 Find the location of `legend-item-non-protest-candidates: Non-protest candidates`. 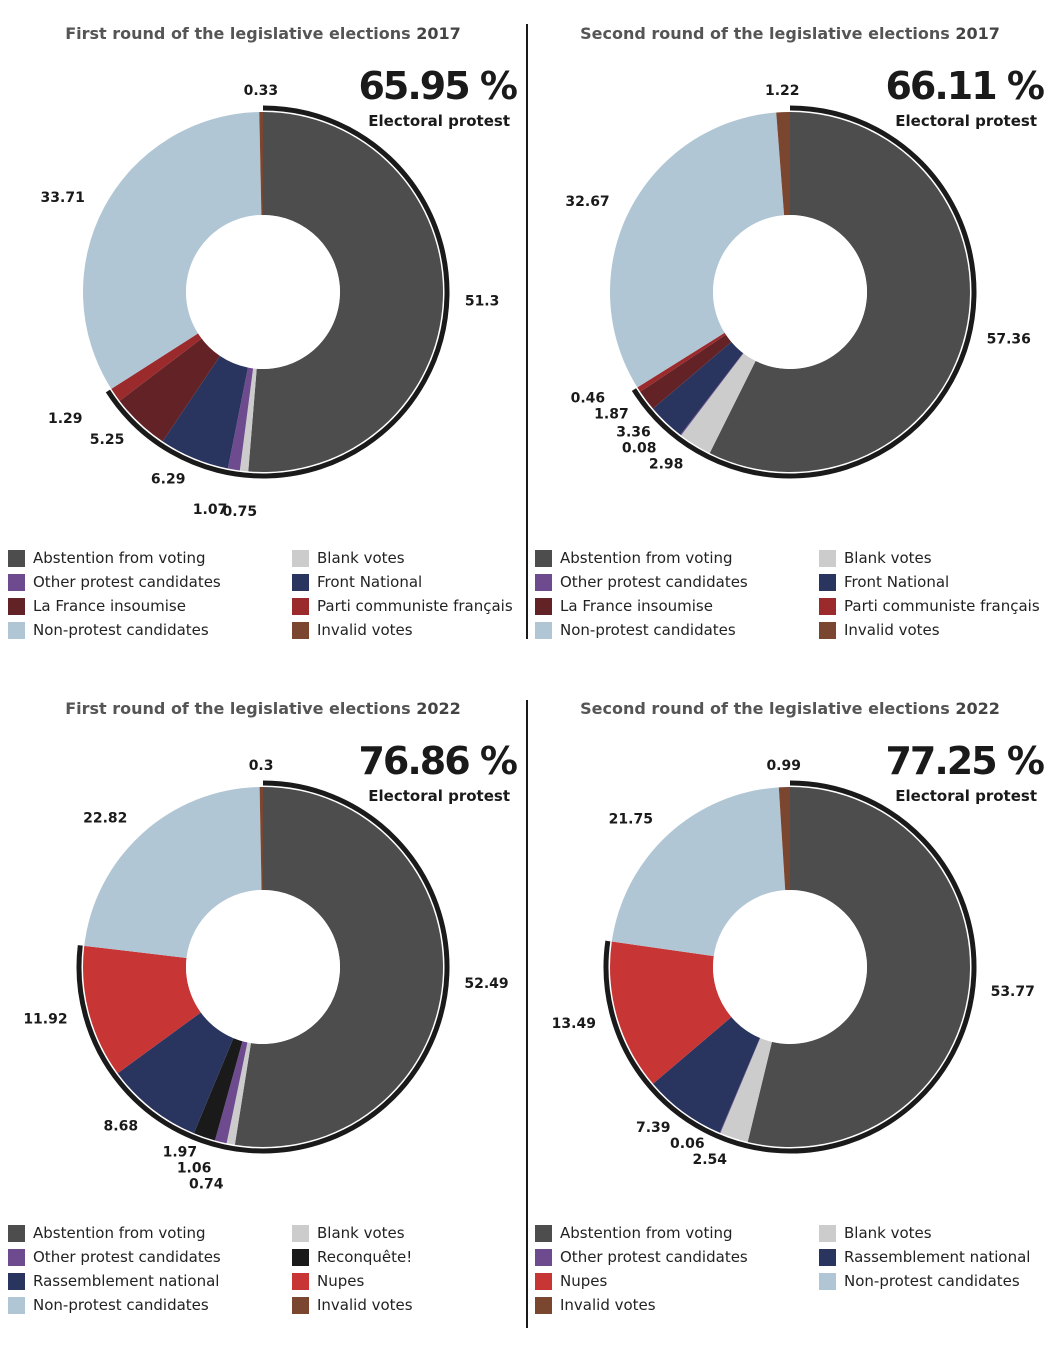

legend-item-non-protest-candidates: Non-protest candidates is located at coordinates (150, 630).